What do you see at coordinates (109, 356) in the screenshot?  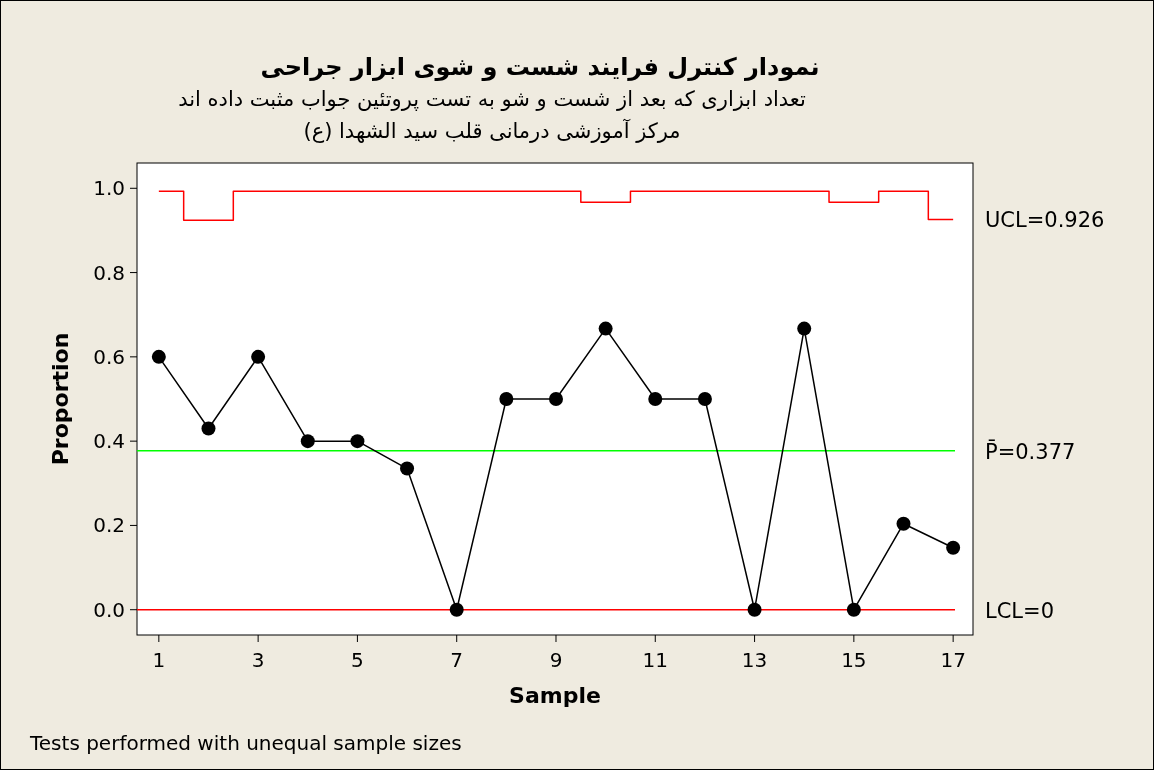 I see `y-tick-label: 0.6` at bounding box center [109, 356].